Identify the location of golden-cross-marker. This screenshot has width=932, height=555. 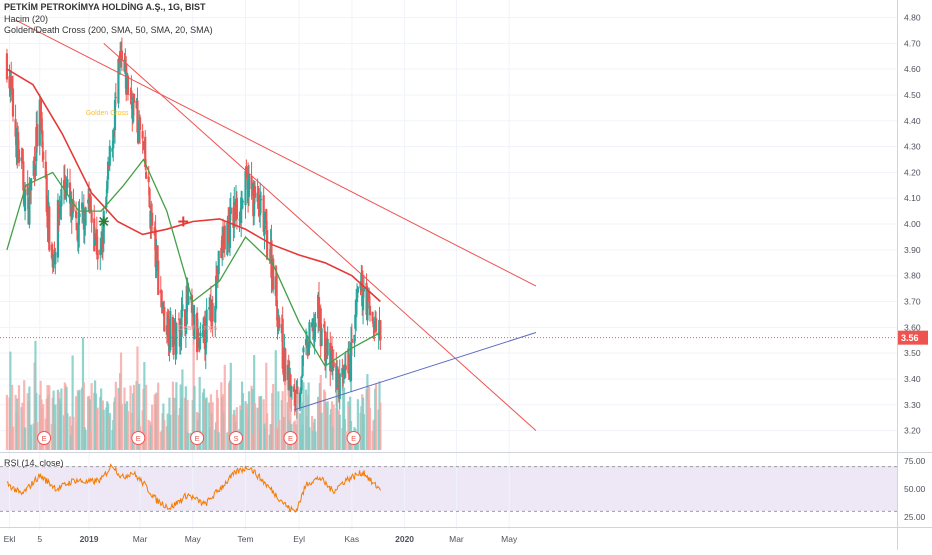
(103, 221).